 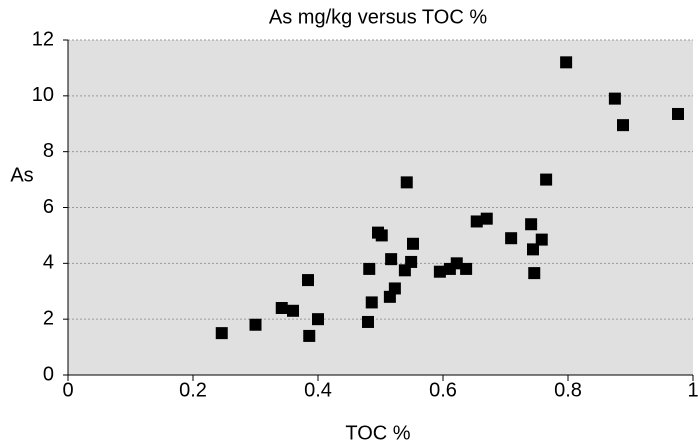 I want to click on y-tick-label: 10, so click(x=43, y=95).